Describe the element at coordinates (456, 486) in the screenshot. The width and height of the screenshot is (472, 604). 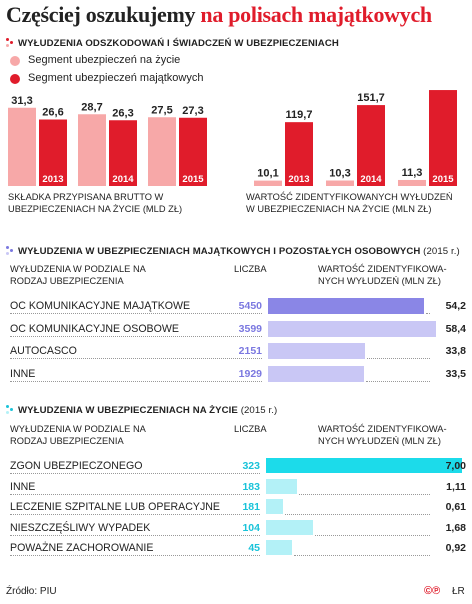
I see `row-value: 1,11` at that location.